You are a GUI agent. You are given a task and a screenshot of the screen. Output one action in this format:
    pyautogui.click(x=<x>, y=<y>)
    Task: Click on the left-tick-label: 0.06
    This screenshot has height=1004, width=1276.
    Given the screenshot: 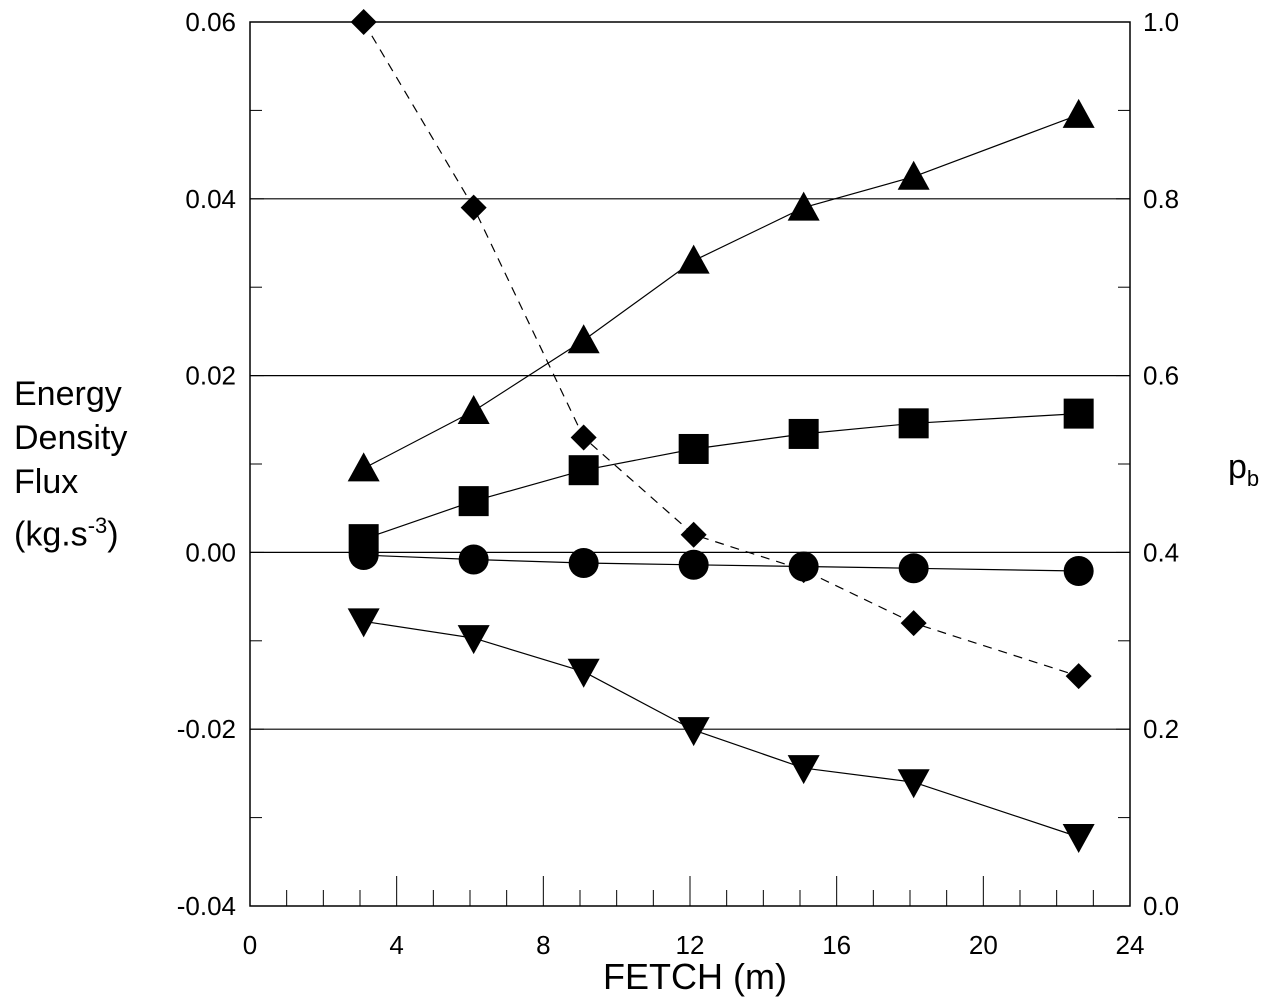 What is the action you would take?
    pyautogui.click(x=210, y=22)
    